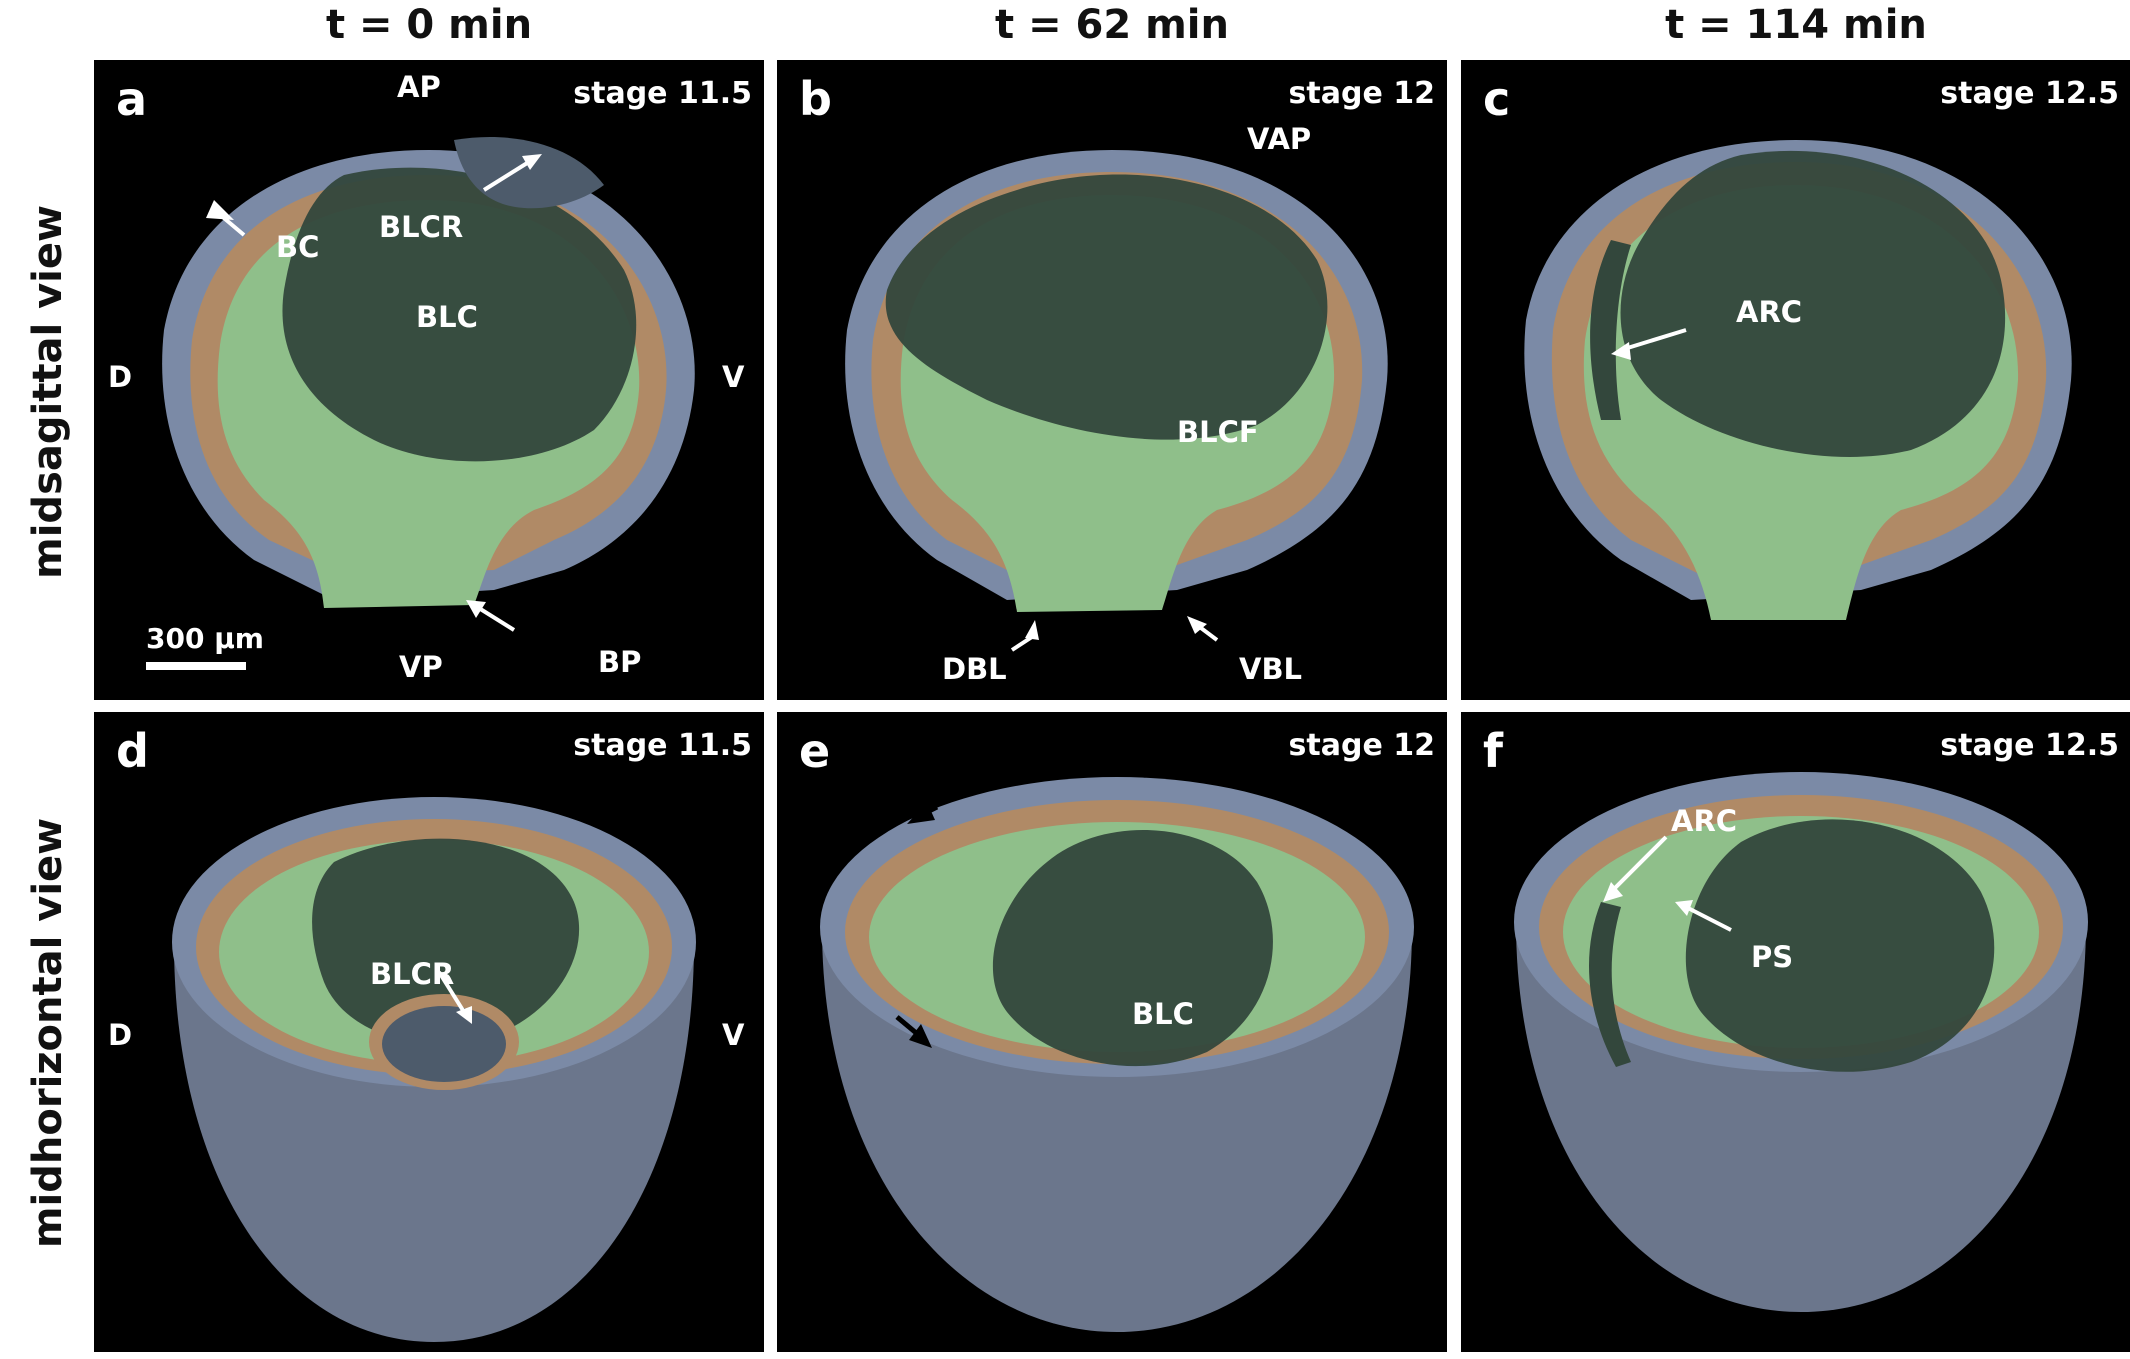 This screenshot has height=1359, width=2130. Describe the element at coordinates (815, 751) in the screenshot. I see `panel-letter: e` at that location.